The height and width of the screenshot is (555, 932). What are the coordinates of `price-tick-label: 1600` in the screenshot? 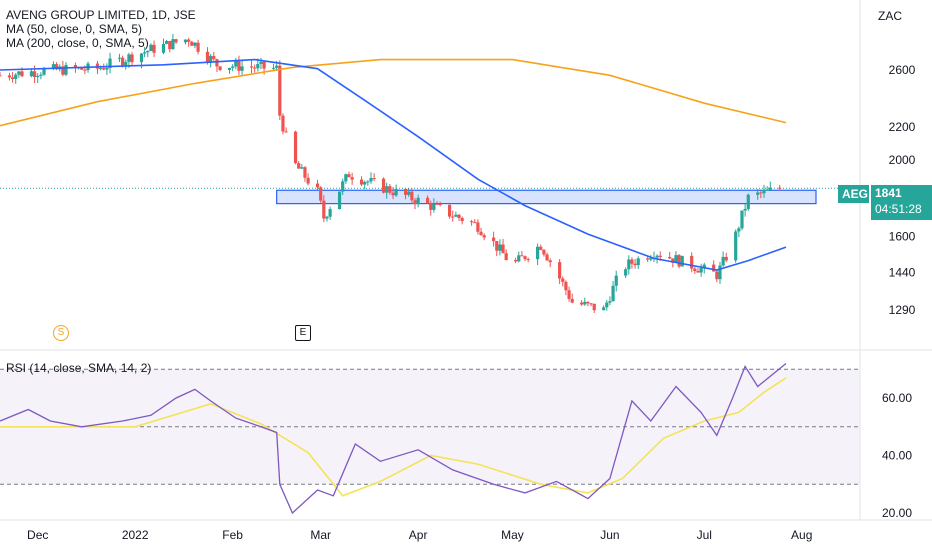 It's located at (902, 236).